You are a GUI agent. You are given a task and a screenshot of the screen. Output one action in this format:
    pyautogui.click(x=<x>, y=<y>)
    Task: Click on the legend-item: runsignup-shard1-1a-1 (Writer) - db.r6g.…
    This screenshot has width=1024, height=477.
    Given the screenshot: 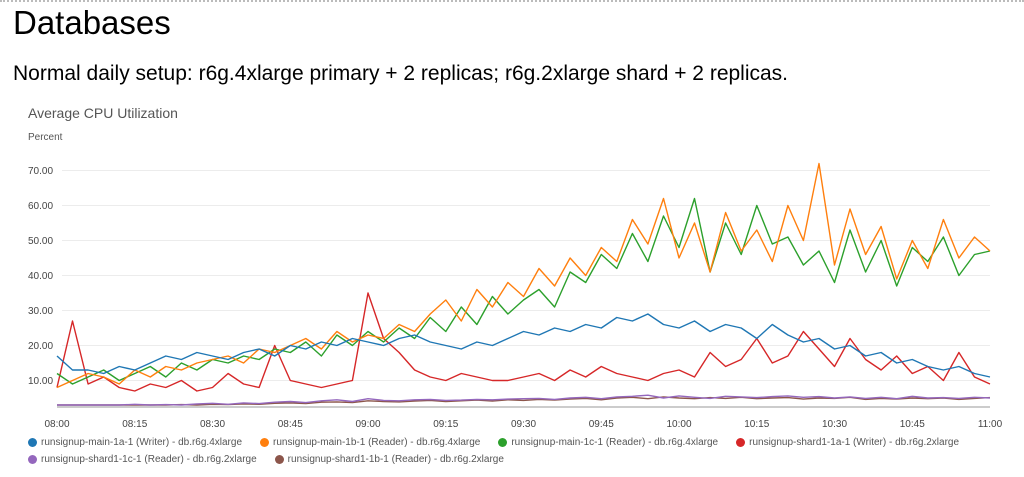 What is the action you would take?
    pyautogui.click(x=847, y=442)
    